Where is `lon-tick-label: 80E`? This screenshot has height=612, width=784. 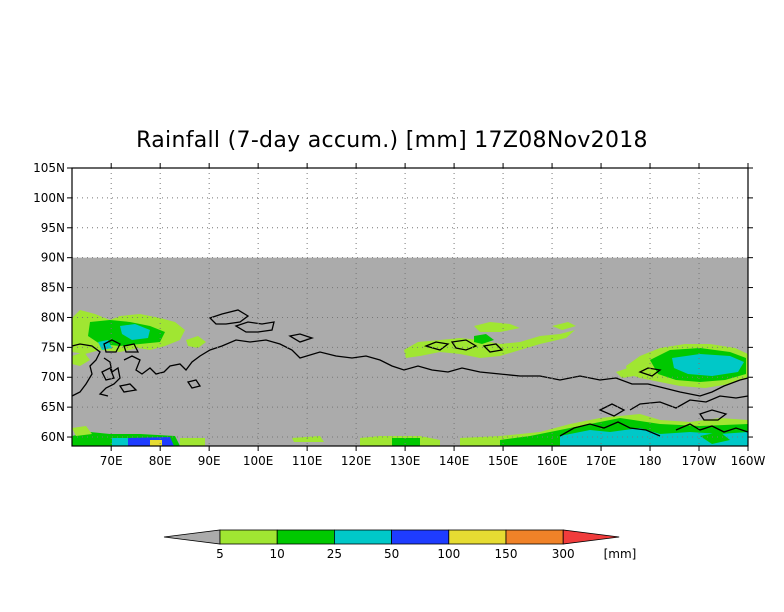 lon-tick-label: 80E is located at coordinates (160, 461).